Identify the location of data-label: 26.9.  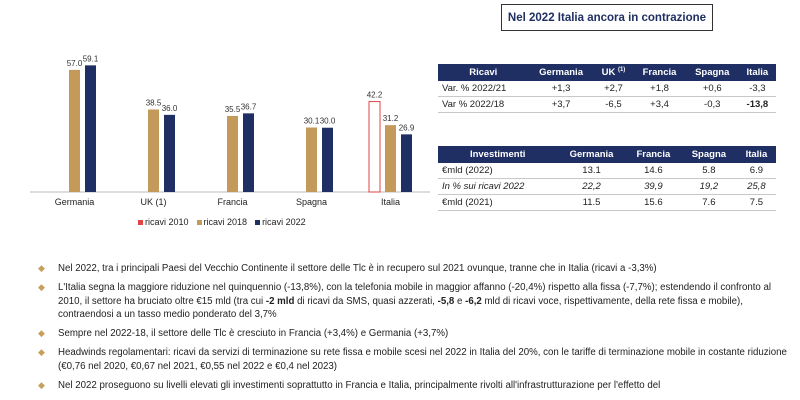
(407, 127).